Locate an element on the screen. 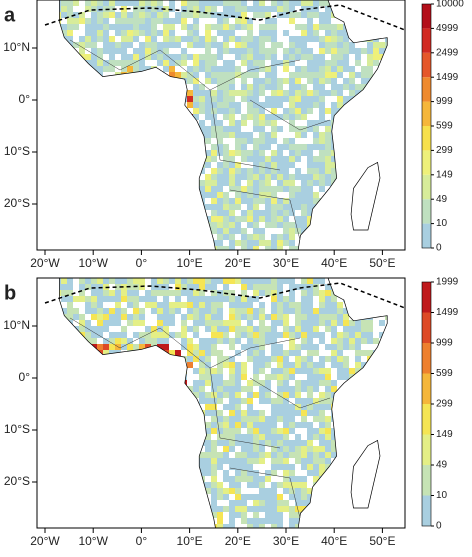  x-tick-label: 20°W is located at coordinates (45, 541).